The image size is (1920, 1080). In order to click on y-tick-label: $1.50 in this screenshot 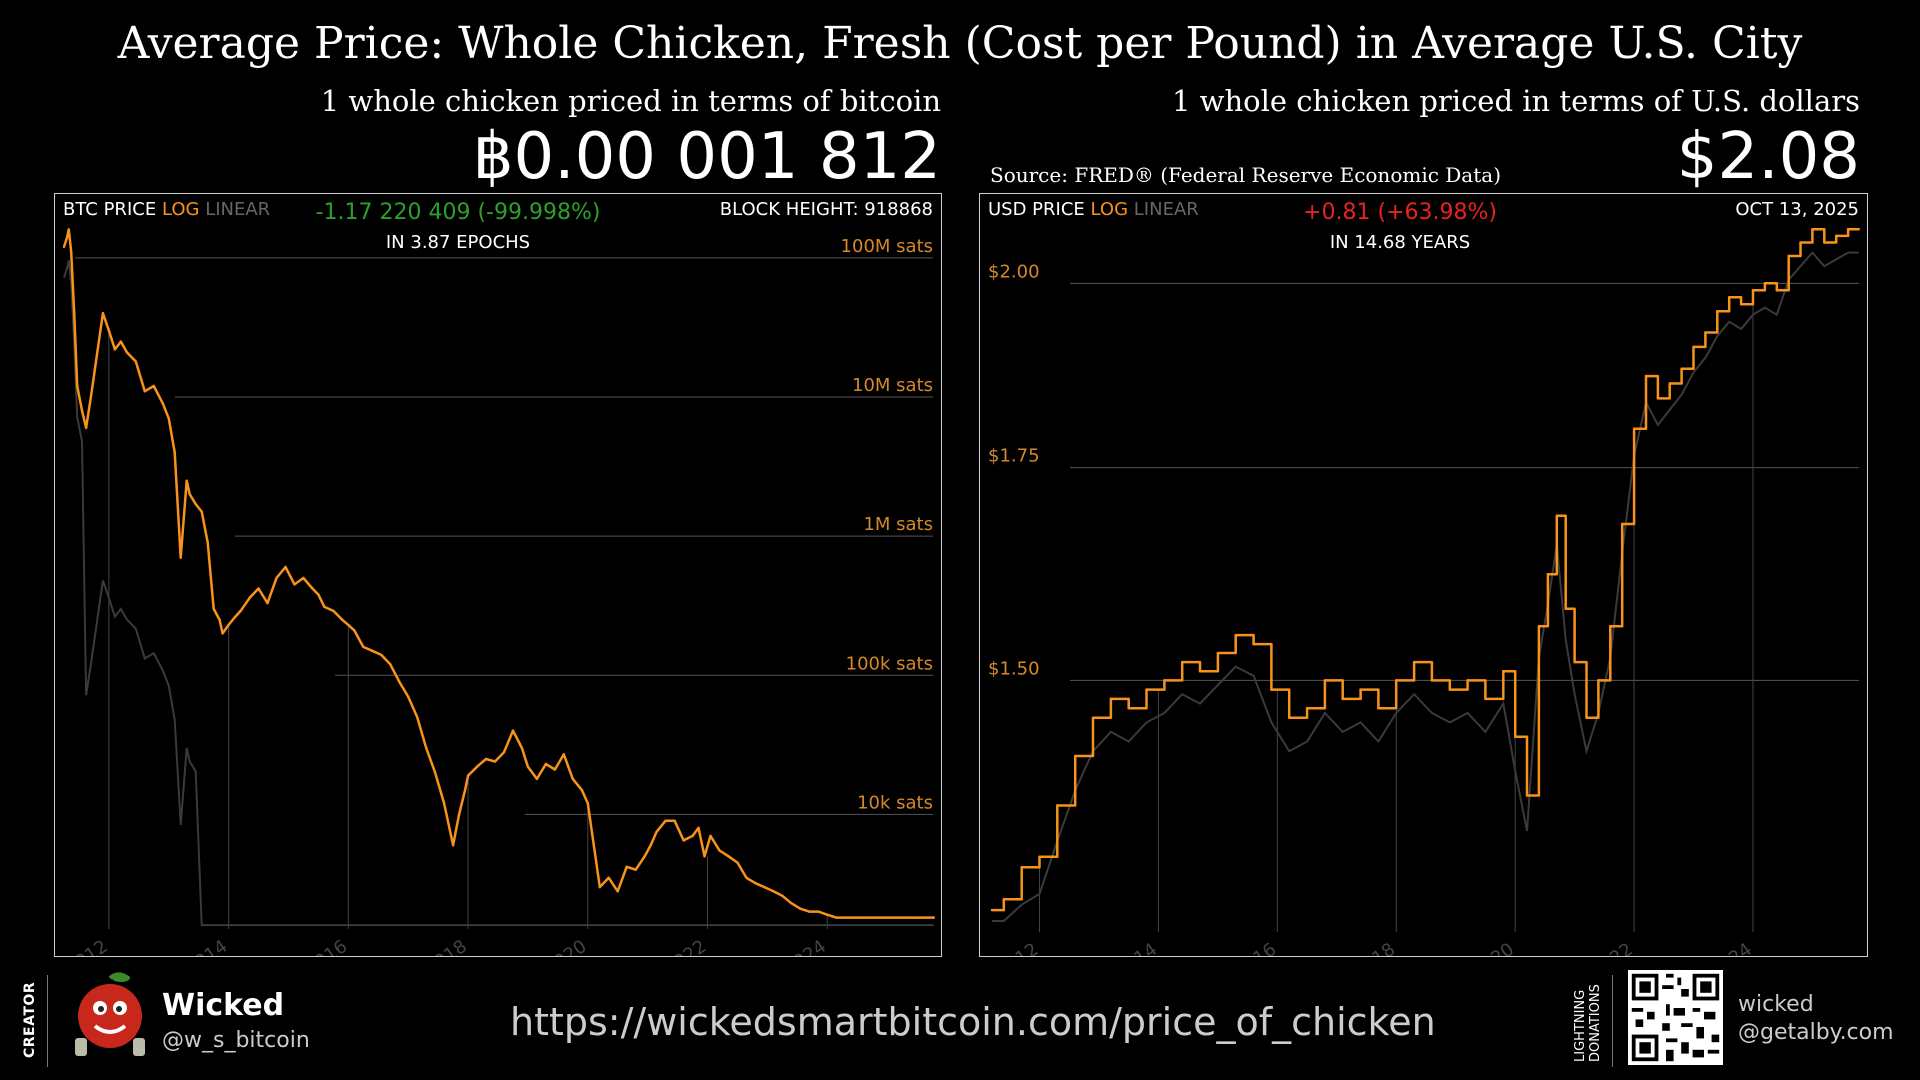, I will do `click(1014, 668)`.